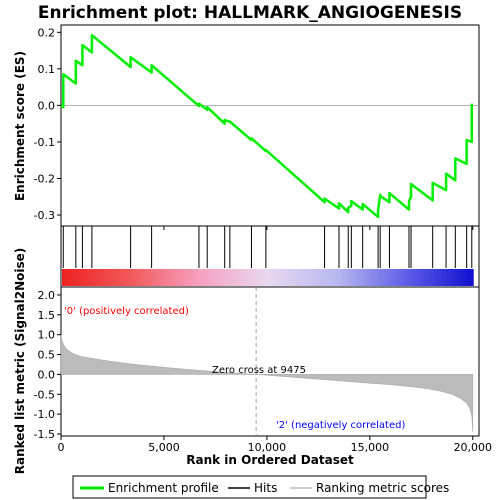 The image size is (500, 500). I want to click on legend-profile-label: Enrichment profile, so click(163, 488).